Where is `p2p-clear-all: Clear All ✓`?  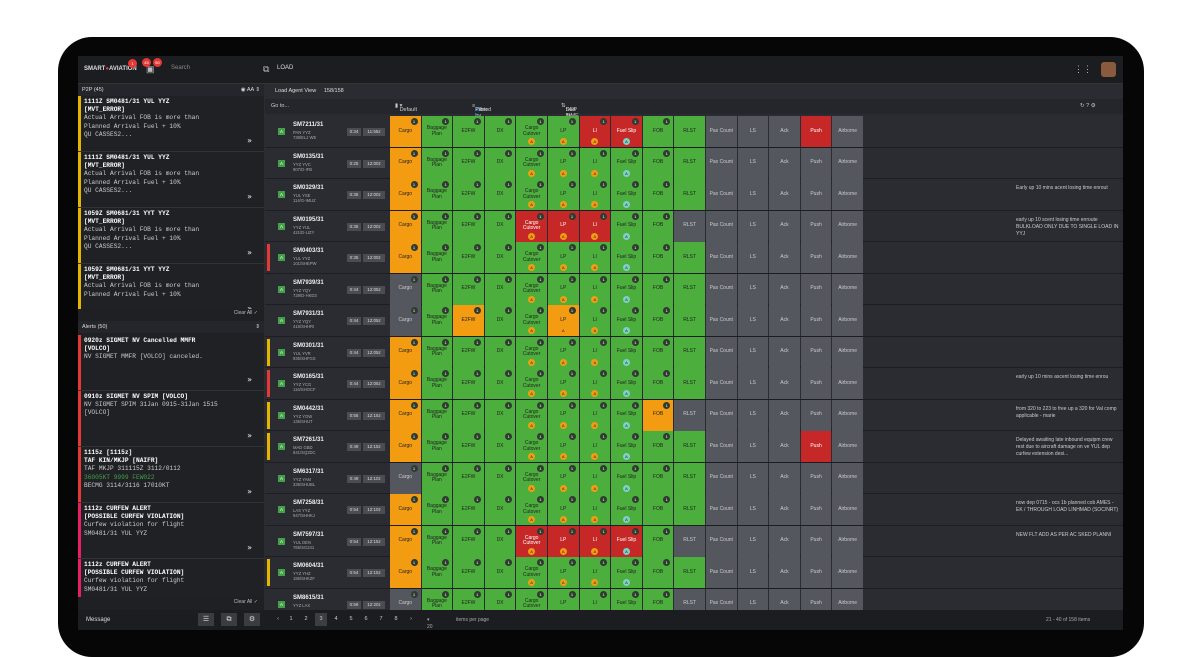
p2p-clear-all: Clear All ✓ is located at coordinates (245, 313).